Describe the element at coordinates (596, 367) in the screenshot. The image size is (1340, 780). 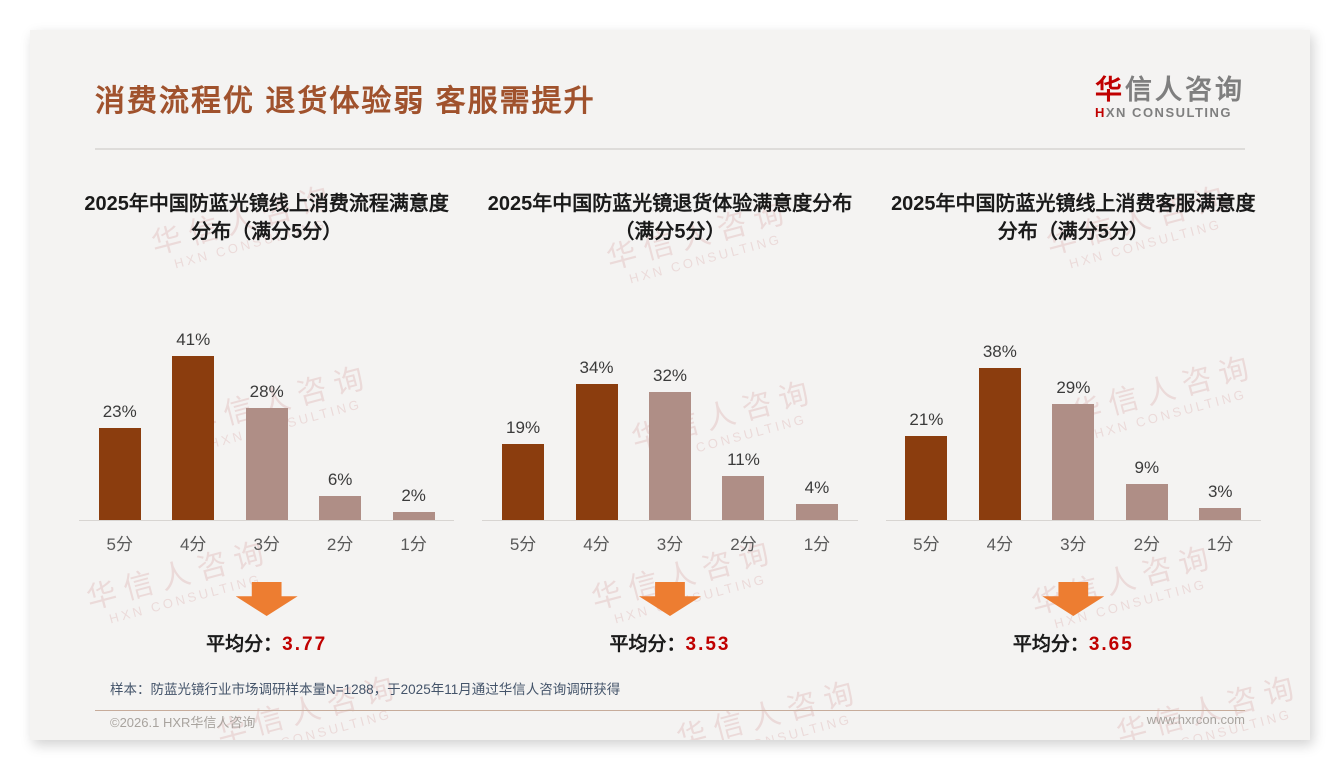
I see `bar-value-label: 34%` at that location.